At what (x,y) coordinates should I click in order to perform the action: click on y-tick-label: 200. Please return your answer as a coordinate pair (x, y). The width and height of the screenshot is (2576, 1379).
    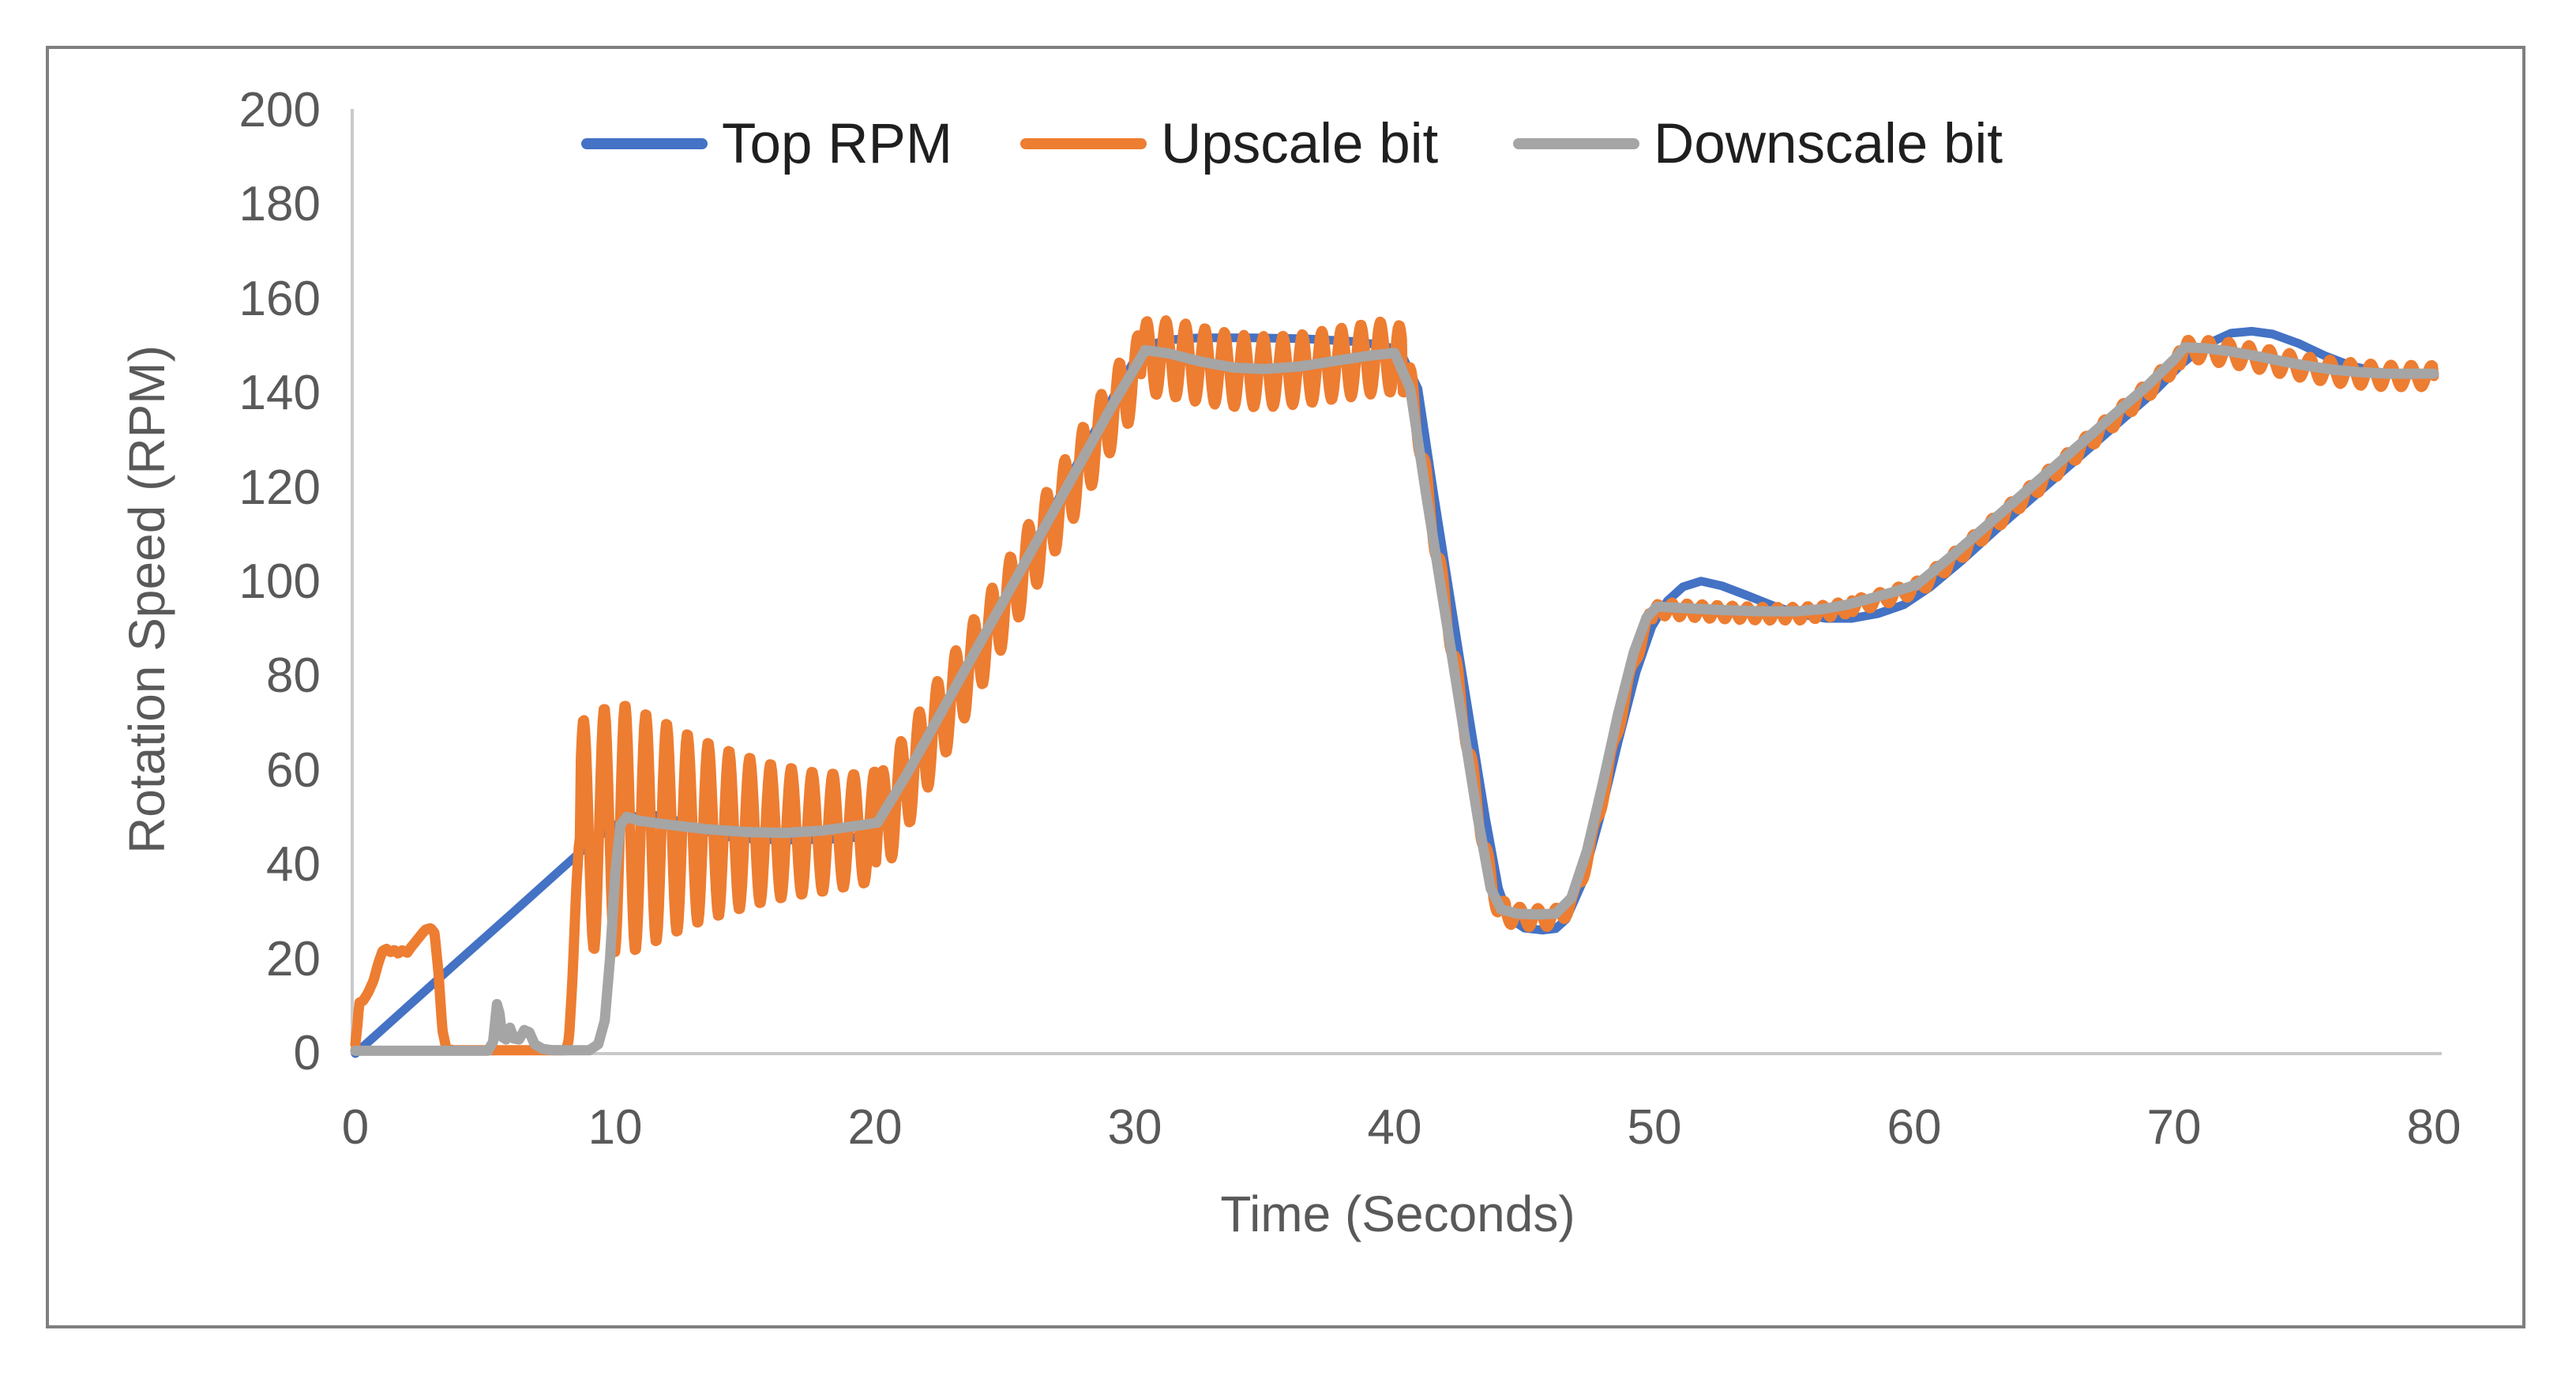
    Looking at the image, I should click on (279, 110).